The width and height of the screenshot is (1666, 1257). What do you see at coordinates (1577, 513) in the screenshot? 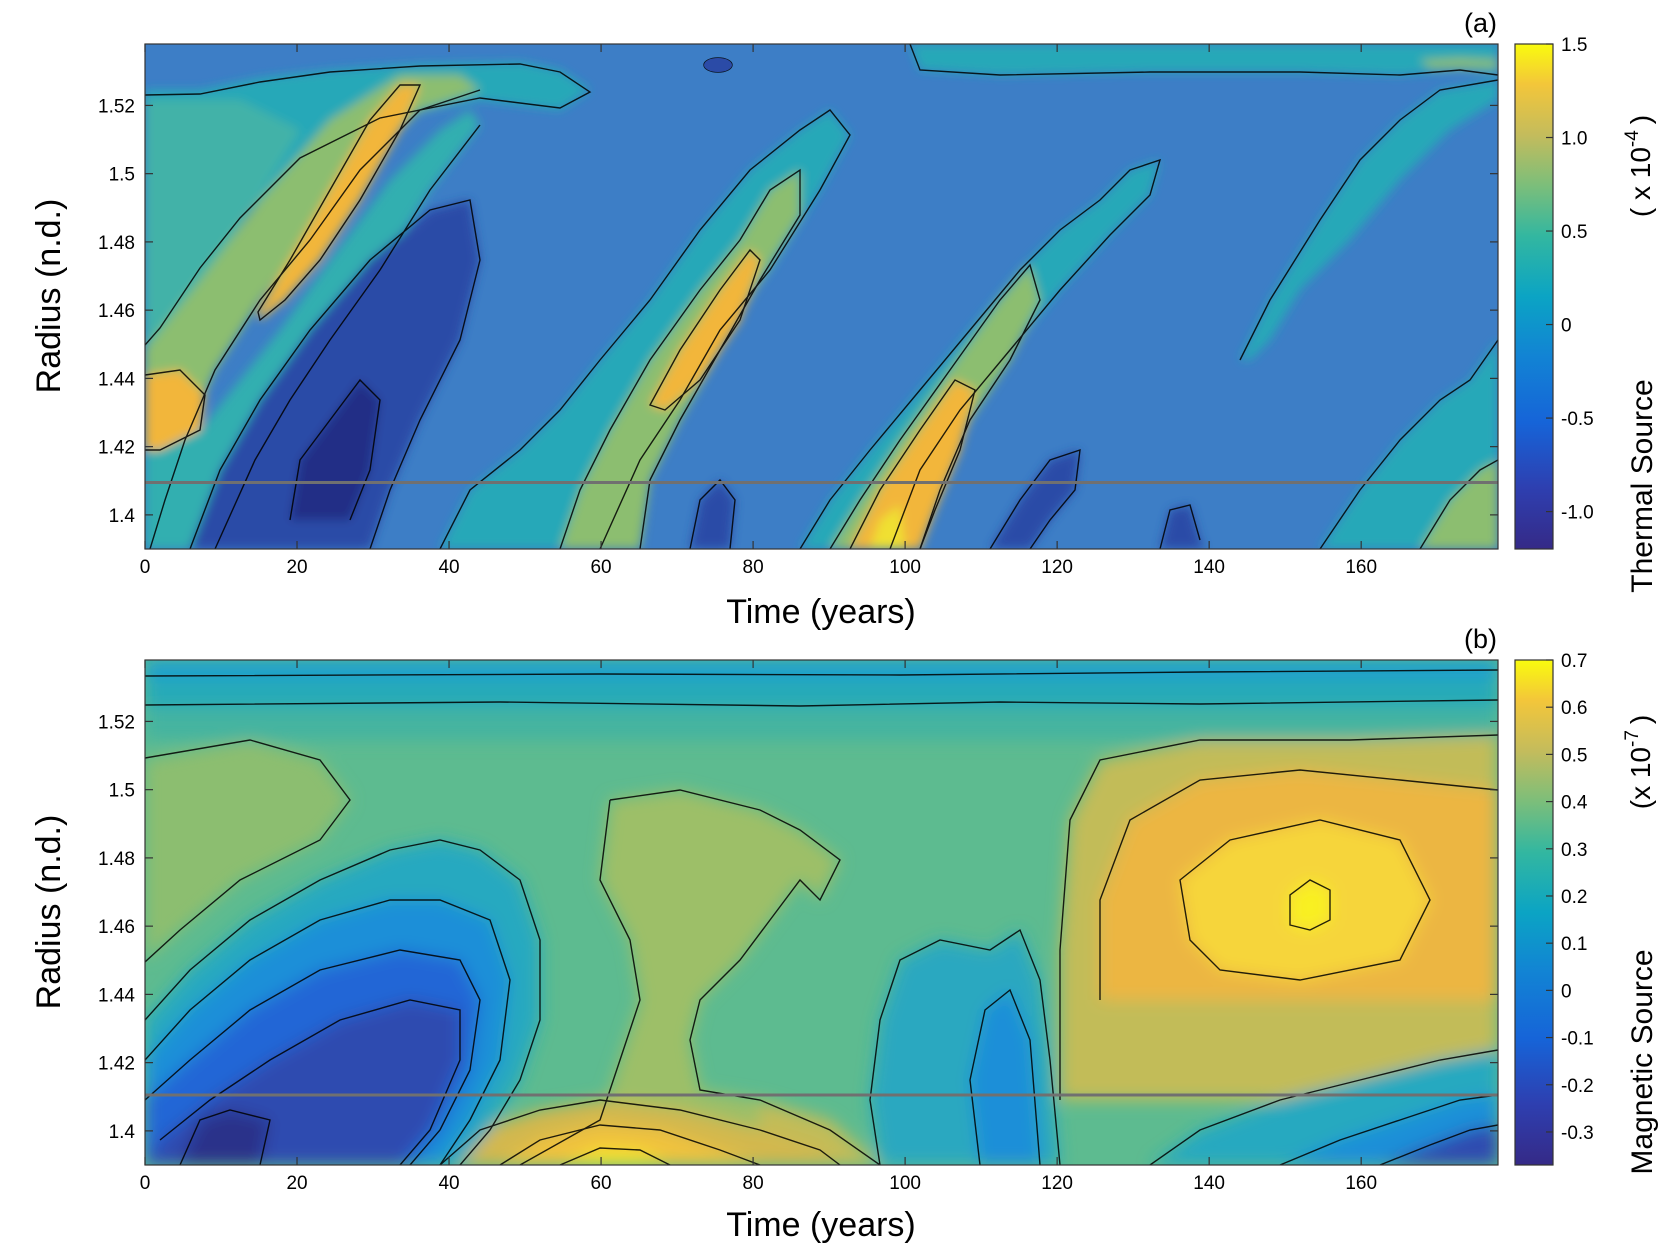
I see `colorbar-tick-label: -1.0` at bounding box center [1577, 513].